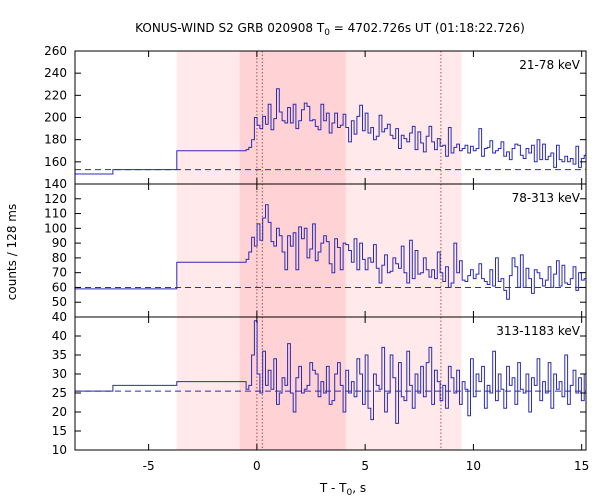 Image resolution: width=600 pixels, height=500 pixels. I want to click on y-tick-label: 120, so click(55, 199).